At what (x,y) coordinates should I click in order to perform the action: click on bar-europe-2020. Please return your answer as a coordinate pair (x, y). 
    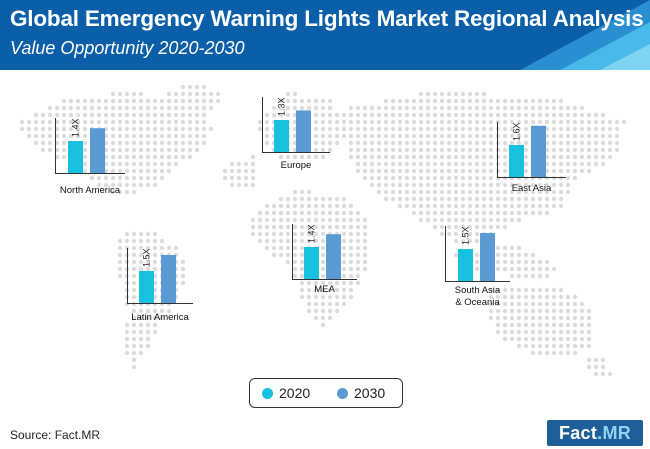
    Looking at the image, I should click on (281, 136).